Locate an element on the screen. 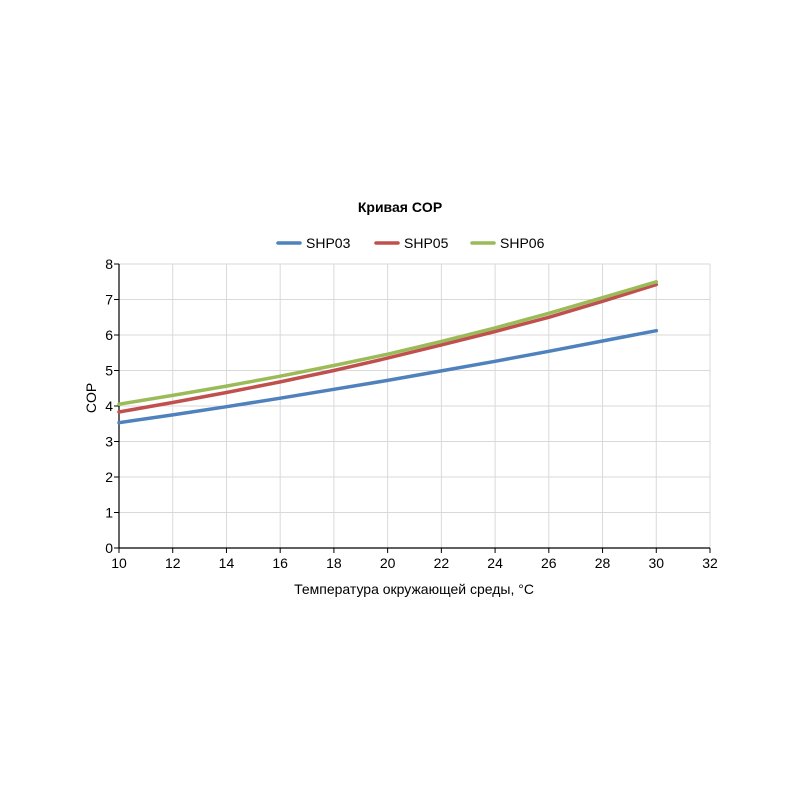 This screenshot has height=800, width=800. y-tick-label: 2 is located at coordinates (109, 477).